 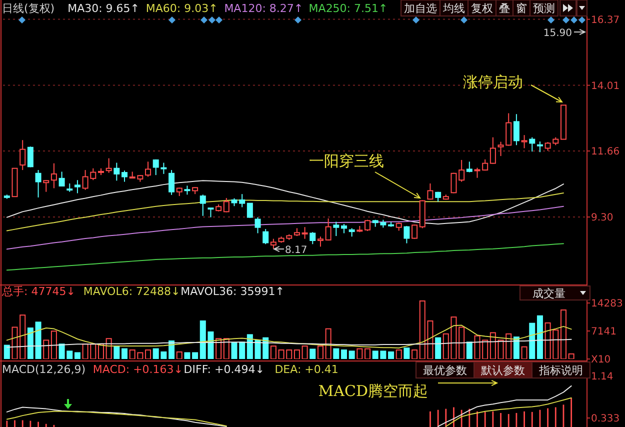 I want to click on y-tick-label: X10, so click(x=601, y=360).